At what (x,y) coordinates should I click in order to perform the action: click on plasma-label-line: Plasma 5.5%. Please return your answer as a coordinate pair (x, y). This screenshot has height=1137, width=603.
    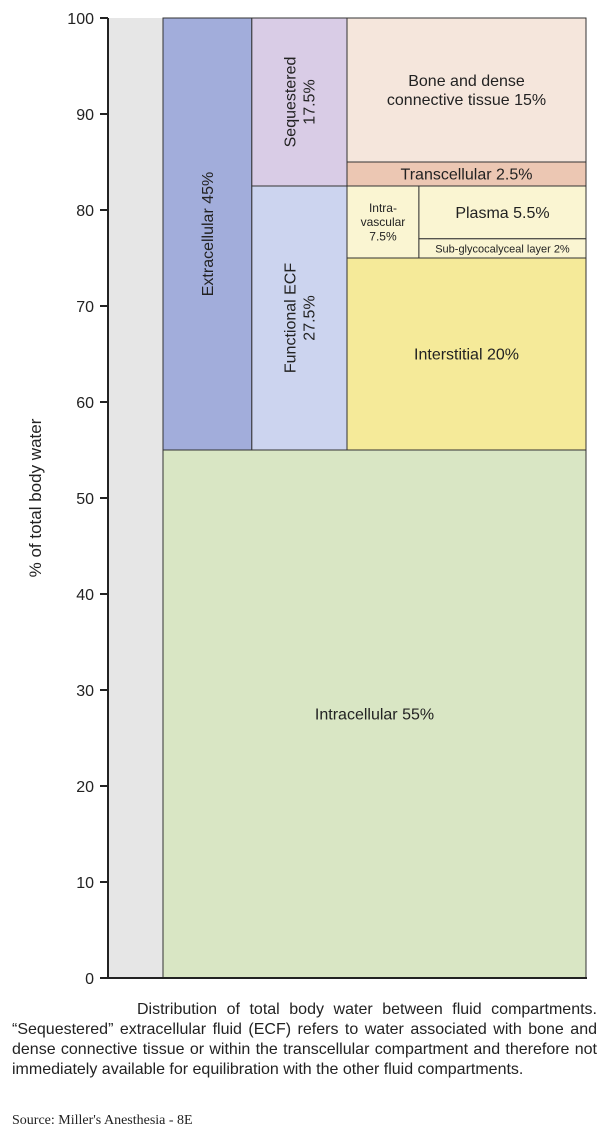
    Looking at the image, I should click on (502, 213).